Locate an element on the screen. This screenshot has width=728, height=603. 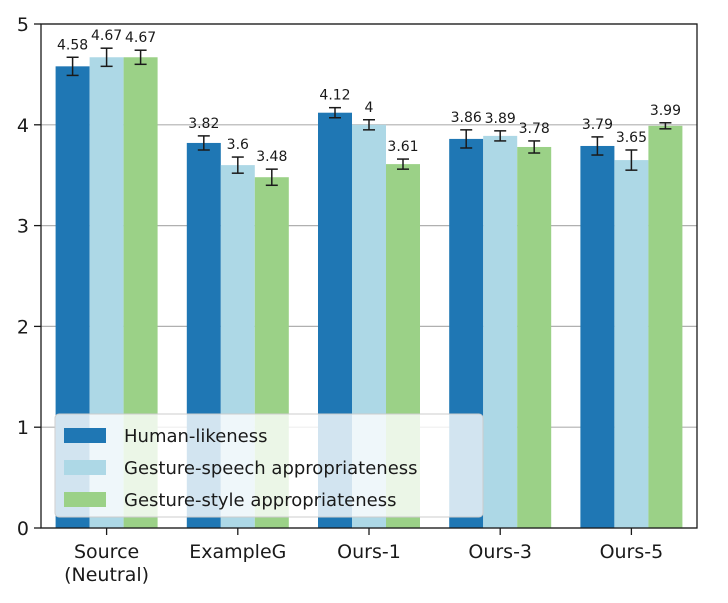
legend-label: Human-likeness is located at coordinates (196, 436).